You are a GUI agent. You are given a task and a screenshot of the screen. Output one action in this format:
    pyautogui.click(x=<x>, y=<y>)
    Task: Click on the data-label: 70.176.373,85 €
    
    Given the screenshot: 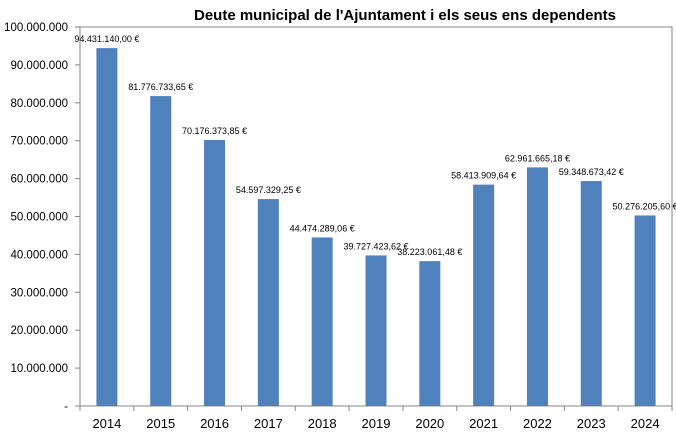 What is the action you would take?
    pyautogui.click(x=214, y=131)
    